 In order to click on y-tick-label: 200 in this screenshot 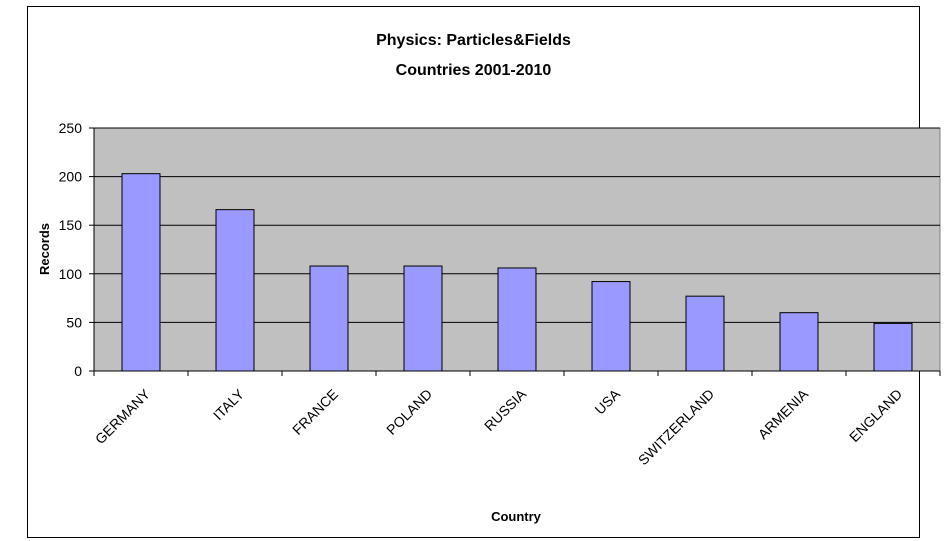, I will do `click(71, 177)`.